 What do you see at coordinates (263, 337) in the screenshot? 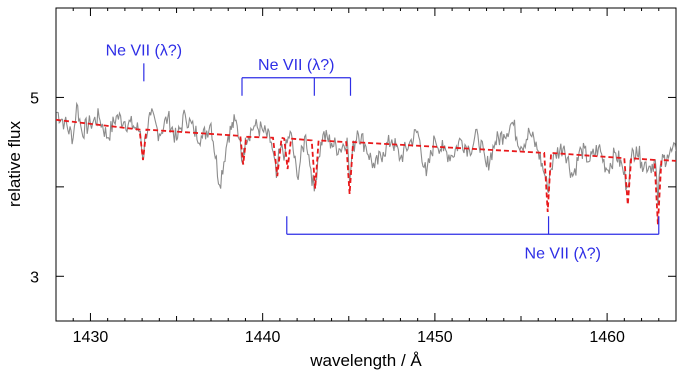
I see `x-tick-label: 1440` at bounding box center [263, 337].